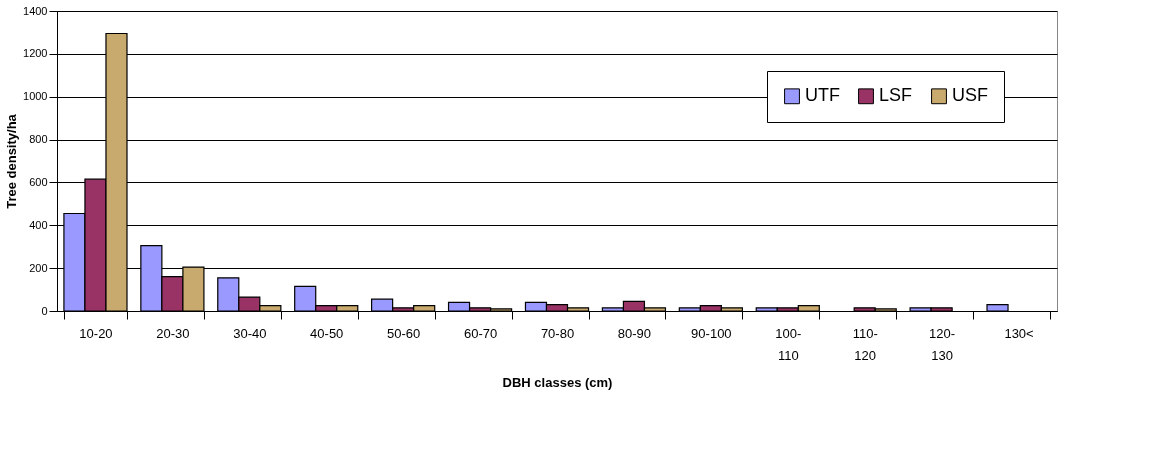  I want to click on y-axis-title: Tree density/ha, so click(12, 161).